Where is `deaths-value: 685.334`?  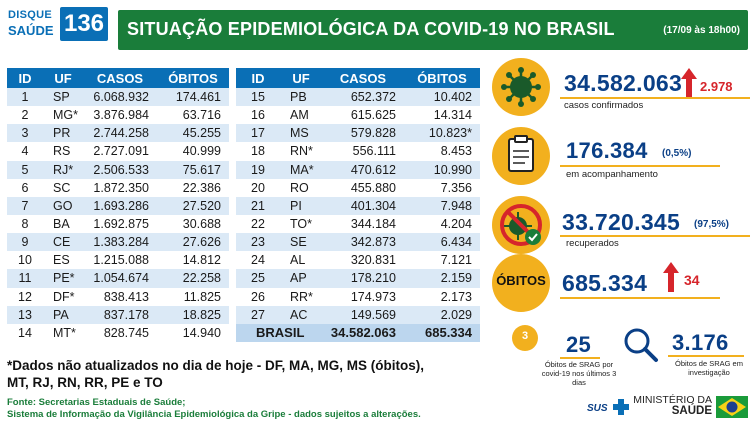
deaths-value: 685.334 is located at coordinates (605, 283).